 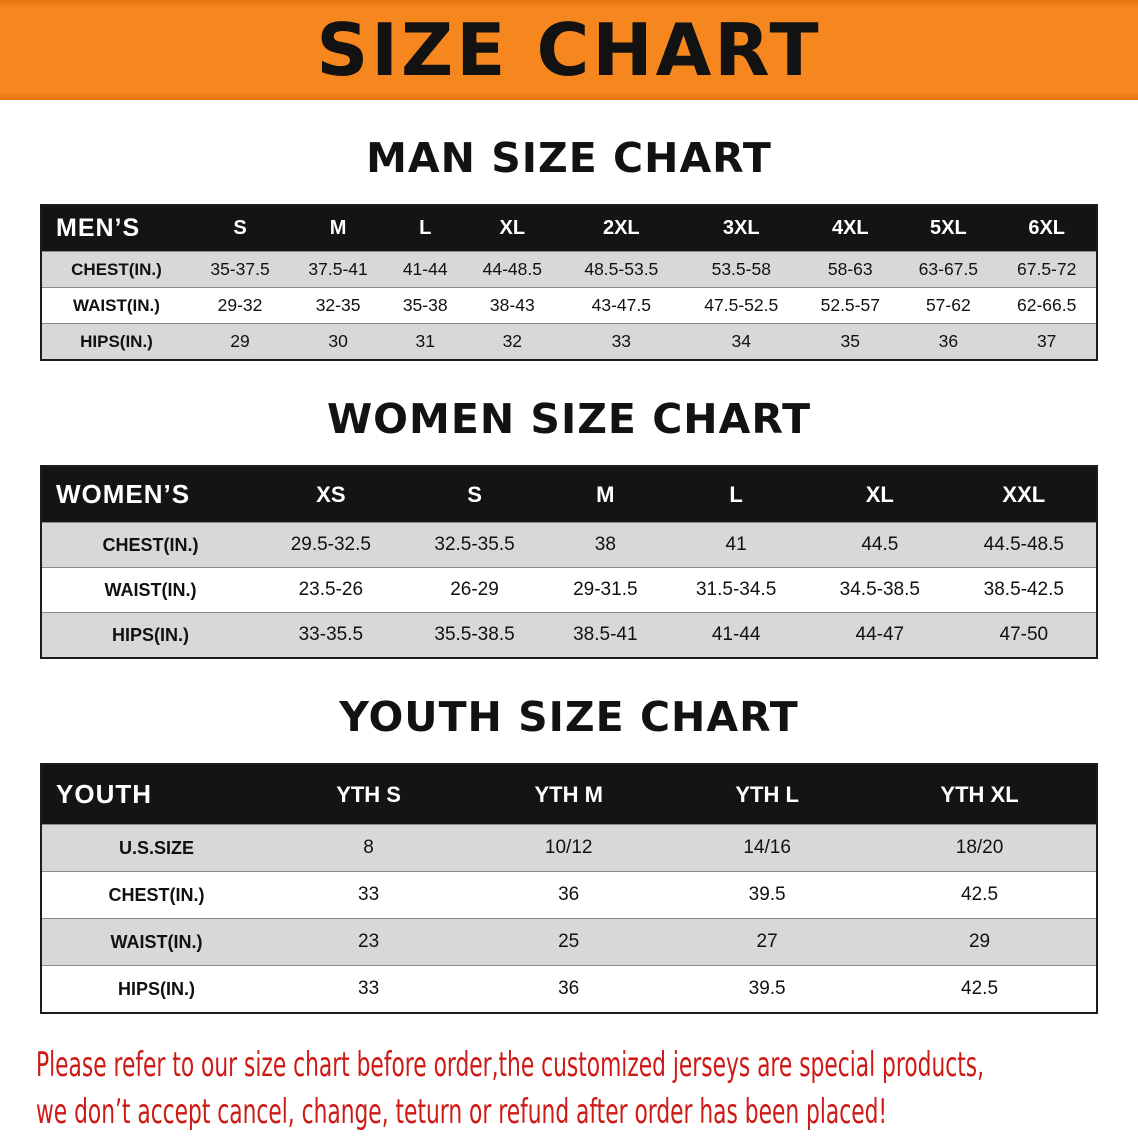 I want to click on title-banner: SIZE CHART, so click(x=569, y=50).